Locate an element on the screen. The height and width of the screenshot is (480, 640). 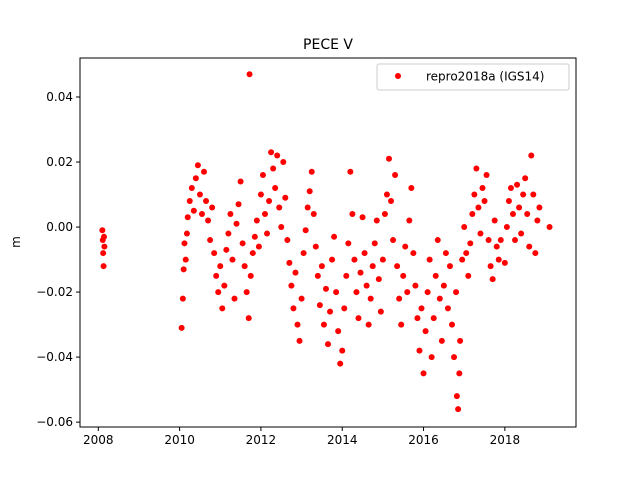
x-tick-label: 2018 is located at coordinates (505, 440).